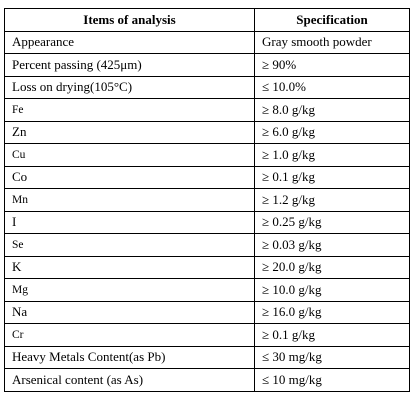  I want to click on analysis-item-cell: Mn, so click(129, 200).